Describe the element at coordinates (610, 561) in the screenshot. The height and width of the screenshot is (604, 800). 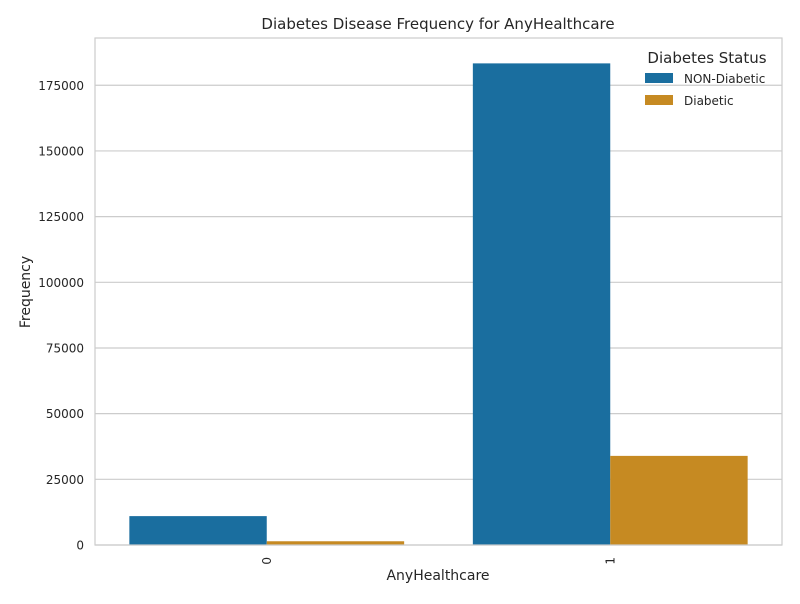
I see `x-tick-label: 1` at that location.